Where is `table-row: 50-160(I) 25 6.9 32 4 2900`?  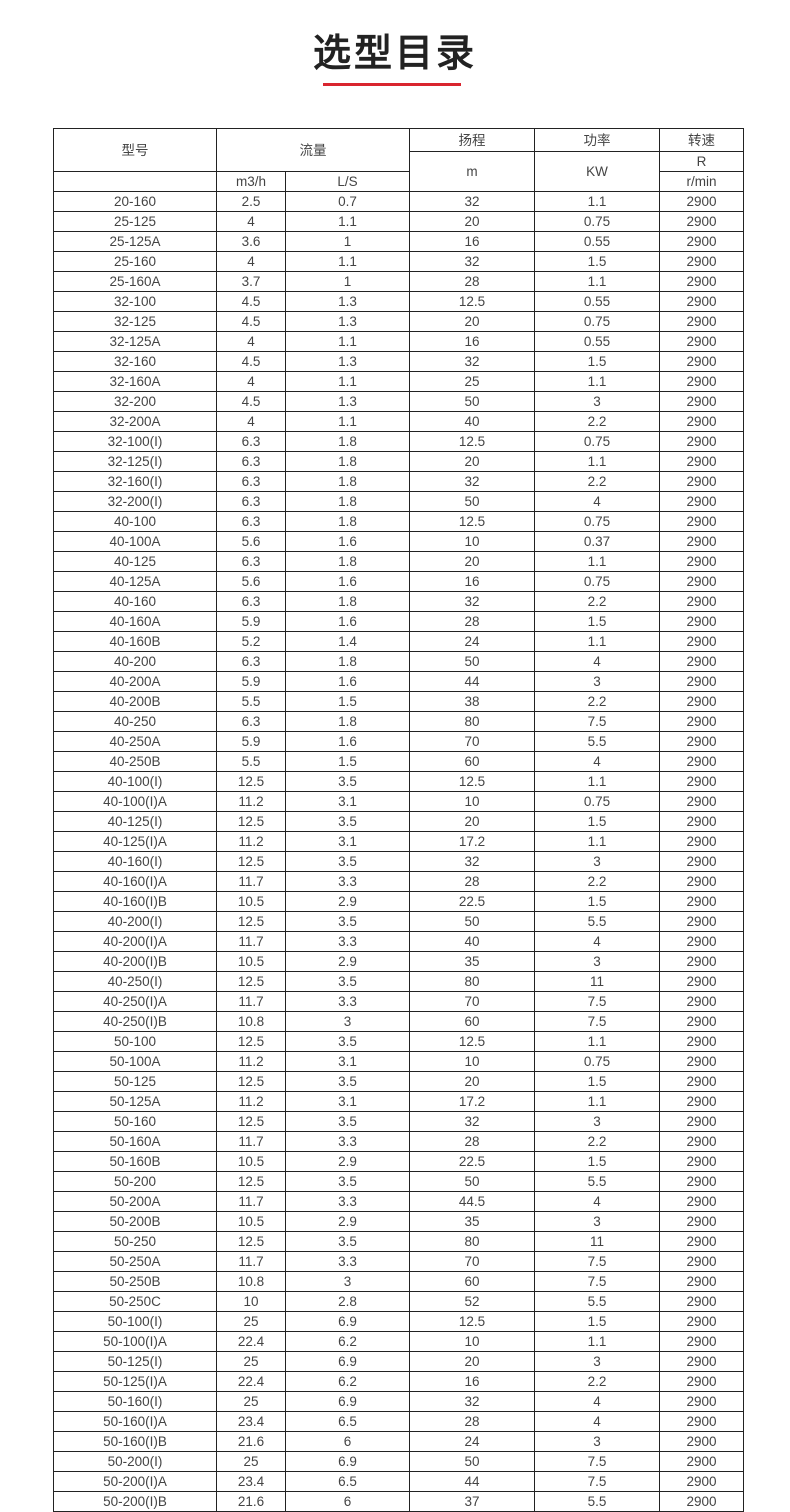
table-row: 50-160(I) 25 6.9 32 4 2900 is located at coordinates (398, 1401).